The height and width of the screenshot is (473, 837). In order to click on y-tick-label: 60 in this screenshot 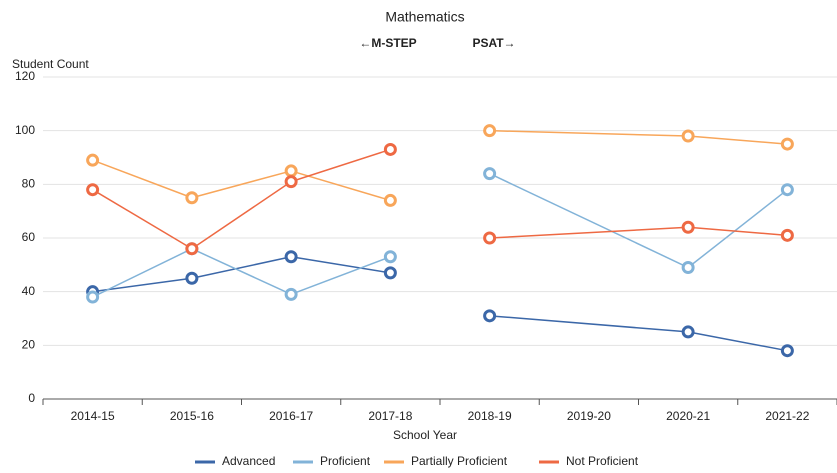, I will do `click(29, 237)`.